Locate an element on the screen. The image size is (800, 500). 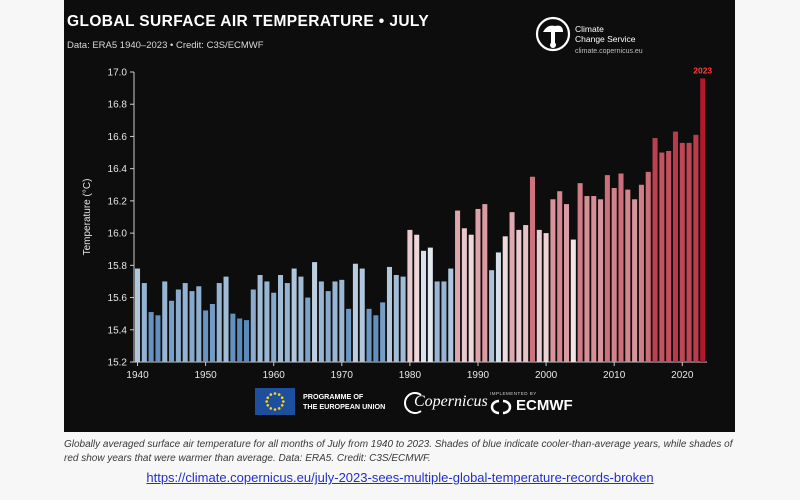
x-tick-label: 1990 is located at coordinates (478, 375).